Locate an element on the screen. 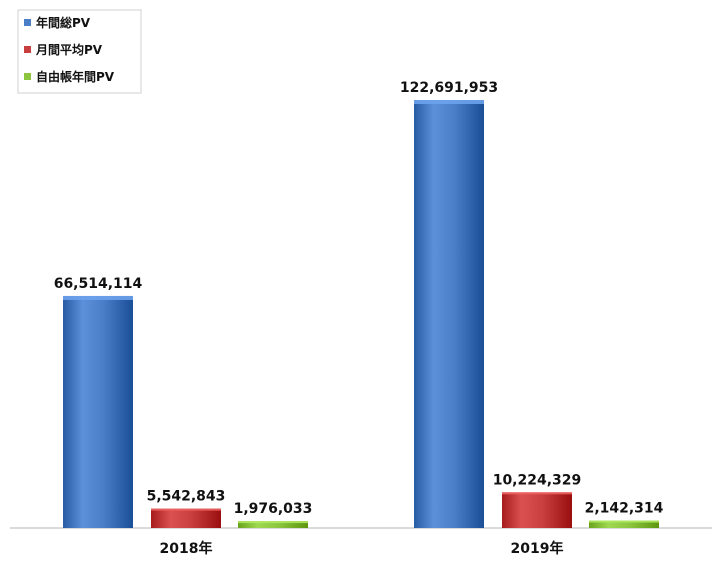 Image resolution: width=722 pixels, height=566 pixels. bar-2019年-自由帳年間pv is located at coordinates (624, 524).